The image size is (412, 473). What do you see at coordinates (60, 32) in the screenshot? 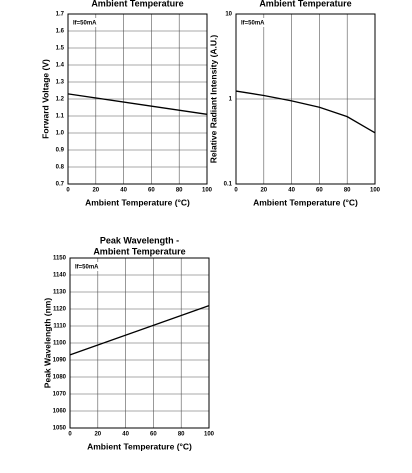
I see `y-tick-label: 1.6` at bounding box center [60, 32].